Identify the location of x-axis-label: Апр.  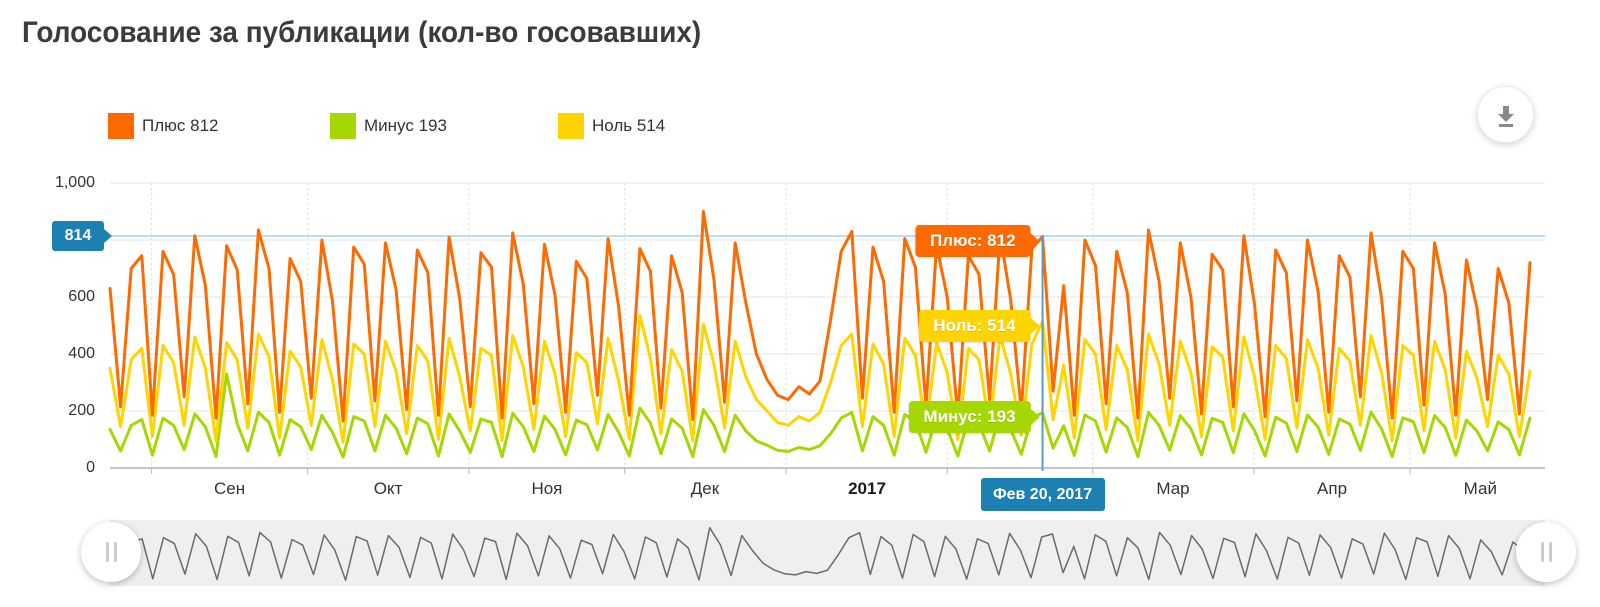
(1332, 488).